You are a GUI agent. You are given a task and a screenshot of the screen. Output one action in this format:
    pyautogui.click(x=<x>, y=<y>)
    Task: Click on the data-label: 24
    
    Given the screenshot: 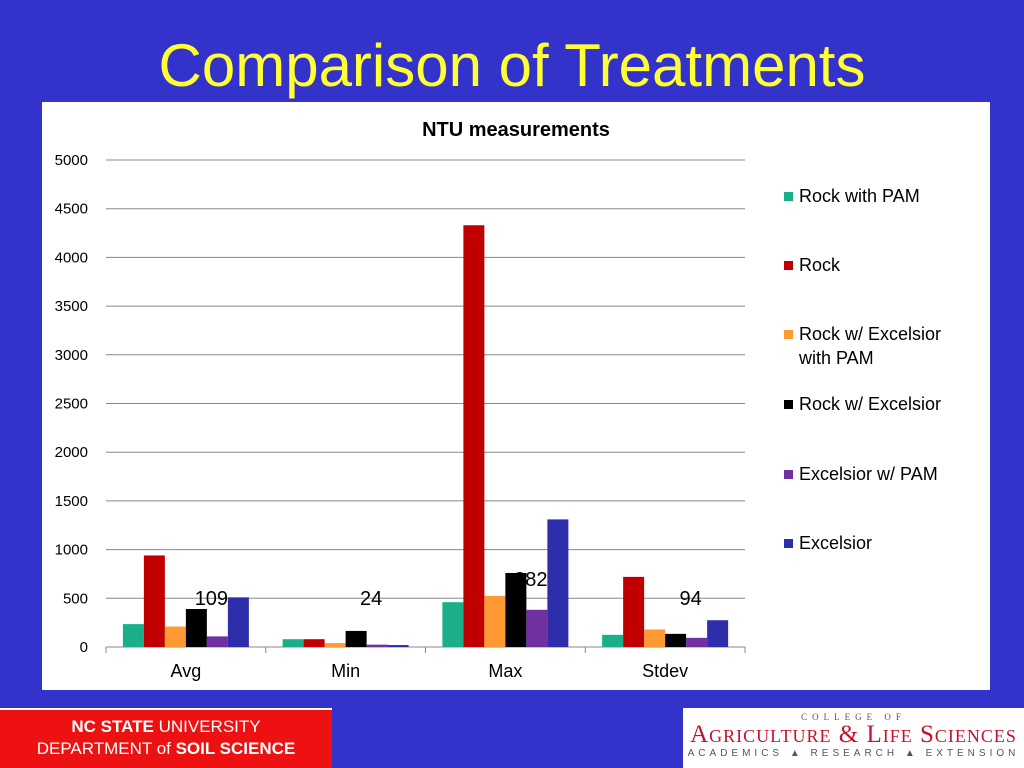 What is the action you would take?
    pyautogui.click(x=371, y=599)
    